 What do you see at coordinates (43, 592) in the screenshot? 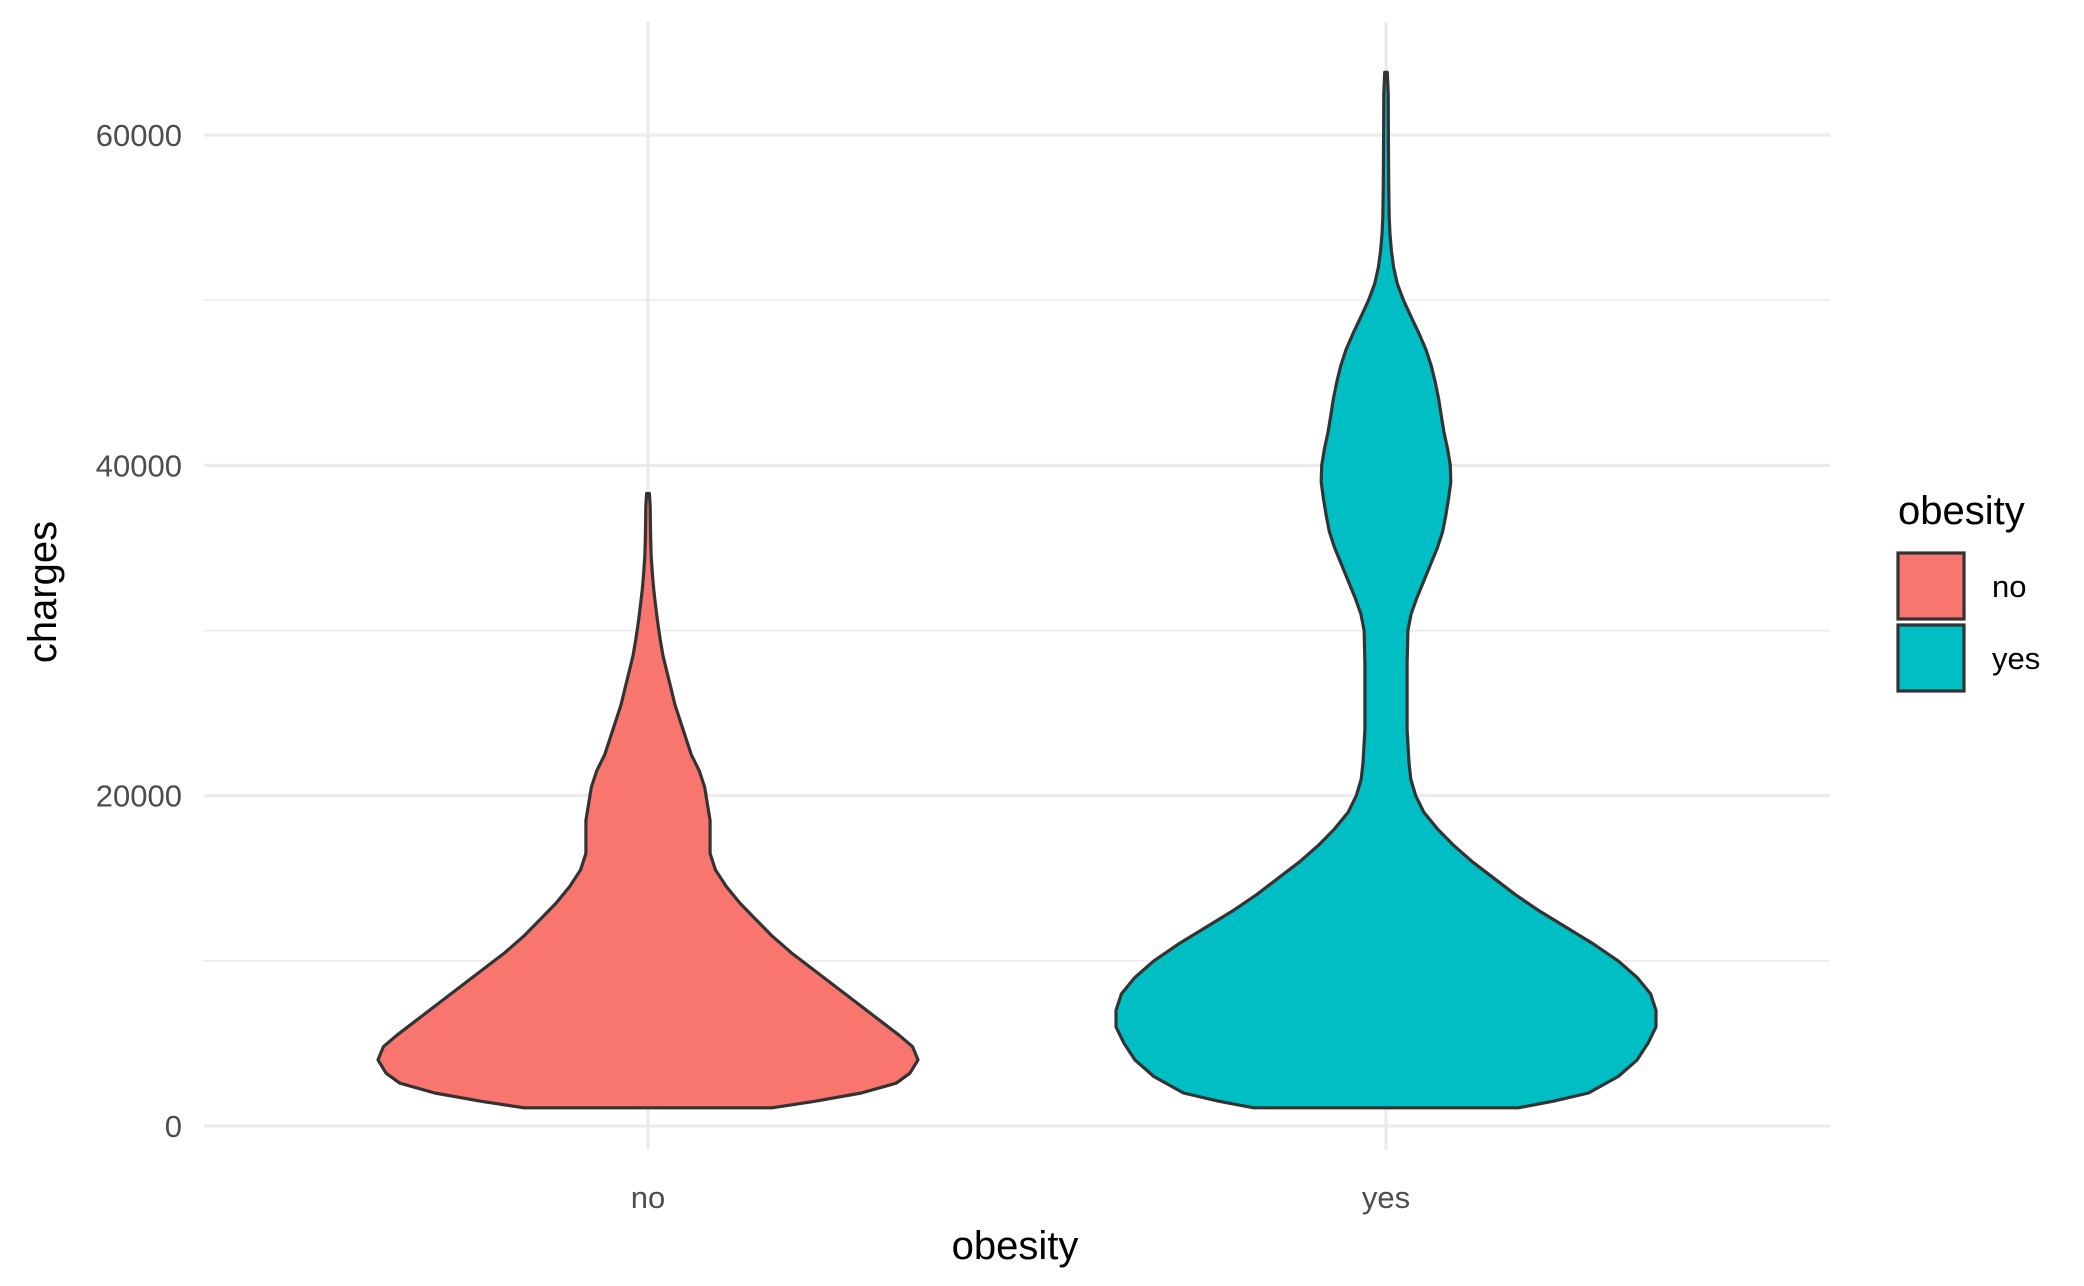
I see `y-axis-title: charges` at bounding box center [43, 592].